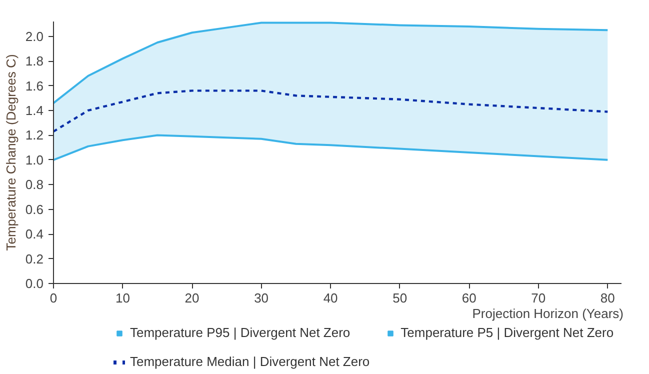 Image resolution: width=649 pixels, height=374 pixels. What do you see at coordinates (607, 298) in the screenshot?
I see `x-tick-label: 80` at bounding box center [607, 298].